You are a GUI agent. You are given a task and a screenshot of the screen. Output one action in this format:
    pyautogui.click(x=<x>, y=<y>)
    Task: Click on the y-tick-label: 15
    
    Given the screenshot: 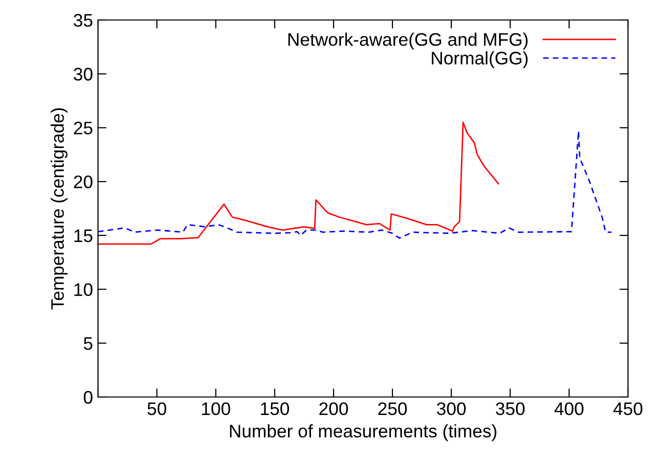 What is the action you would take?
    pyautogui.click(x=83, y=236)
    